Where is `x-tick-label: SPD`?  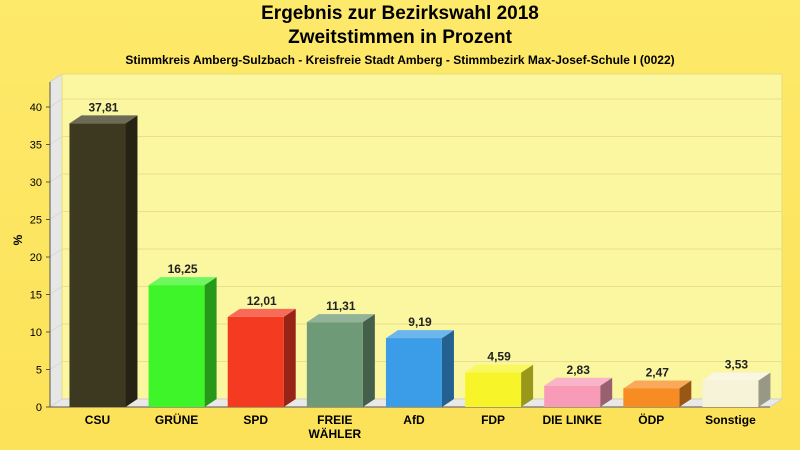
x-tick-label: SPD is located at coordinates (255, 420).